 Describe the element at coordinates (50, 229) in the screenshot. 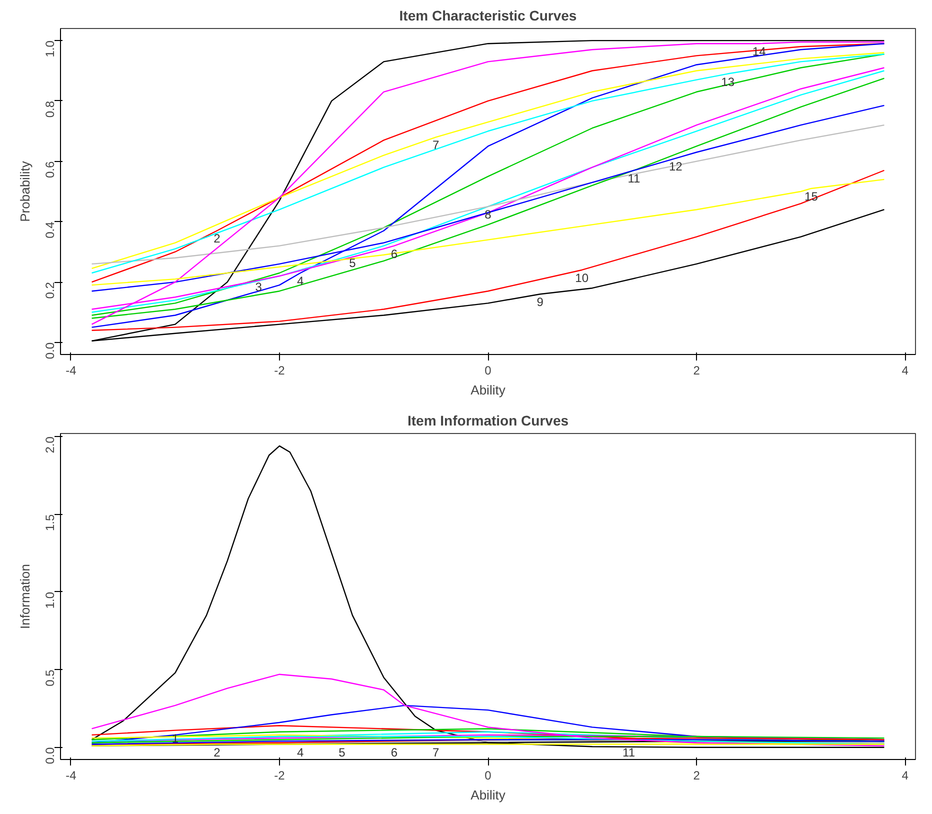

I see `y-tick-label: 0.4` at that location.